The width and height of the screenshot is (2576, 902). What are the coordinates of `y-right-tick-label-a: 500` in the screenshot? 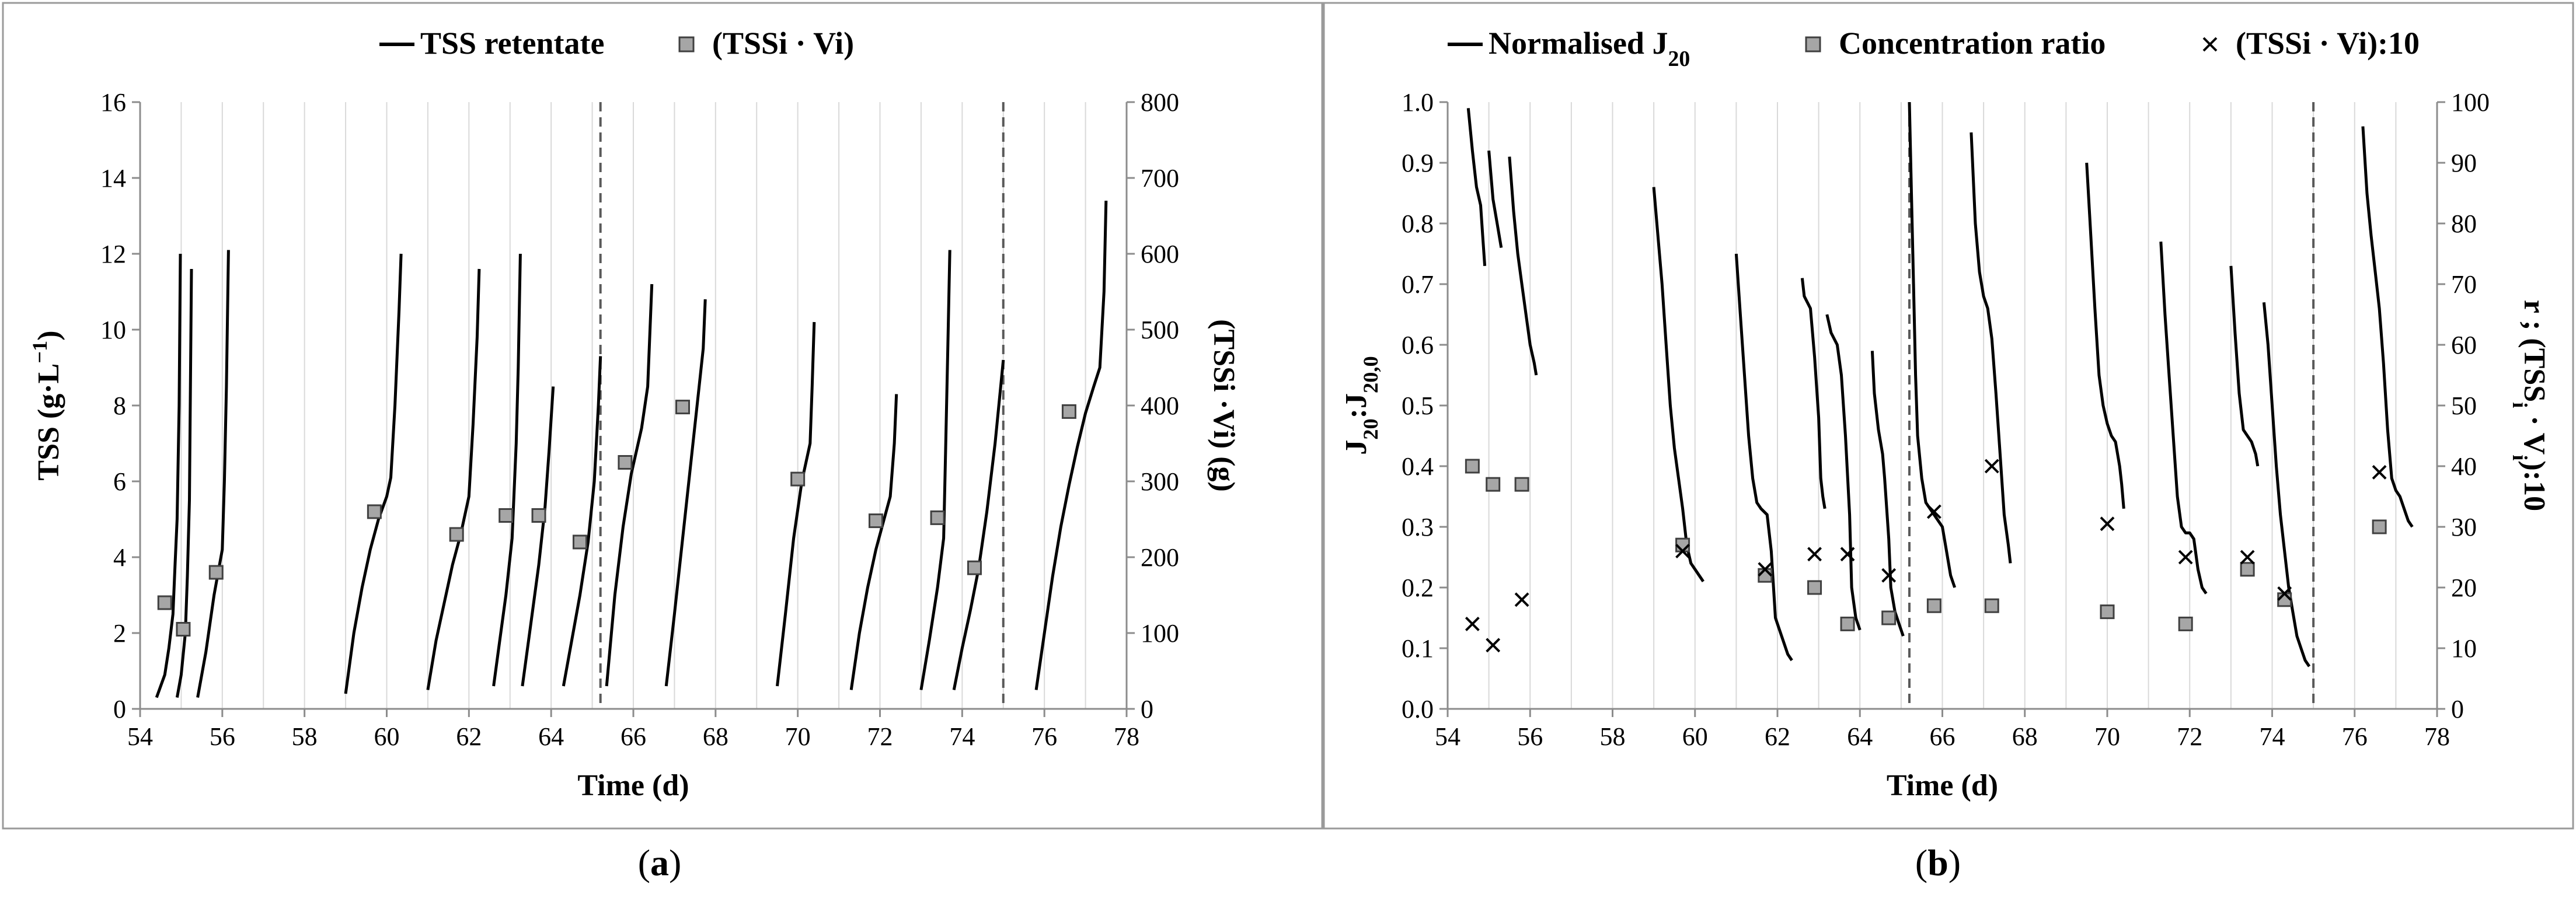 It's located at (1160, 330).